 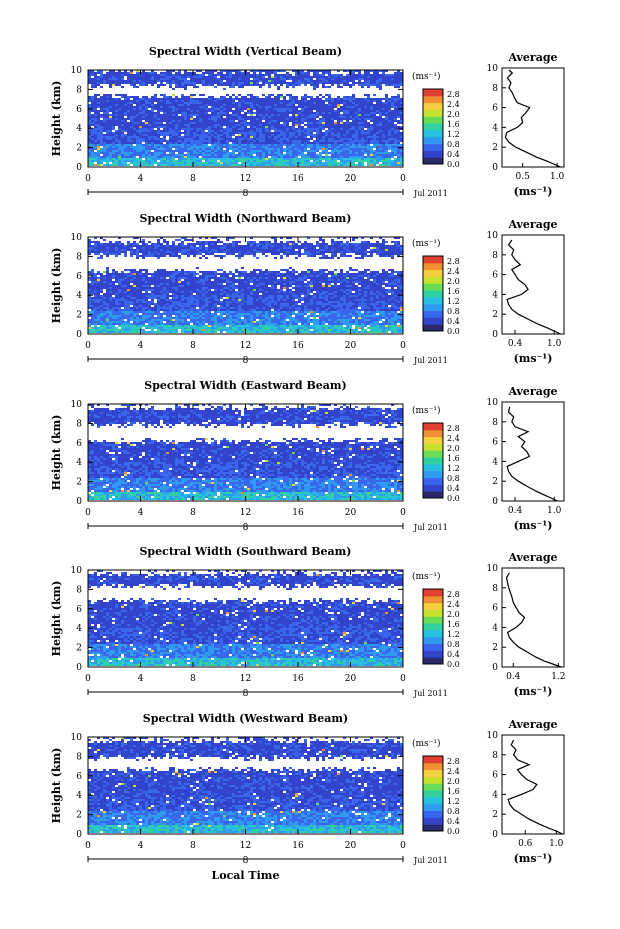 I want to click on average-profile-line, so click(x=532, y=118).